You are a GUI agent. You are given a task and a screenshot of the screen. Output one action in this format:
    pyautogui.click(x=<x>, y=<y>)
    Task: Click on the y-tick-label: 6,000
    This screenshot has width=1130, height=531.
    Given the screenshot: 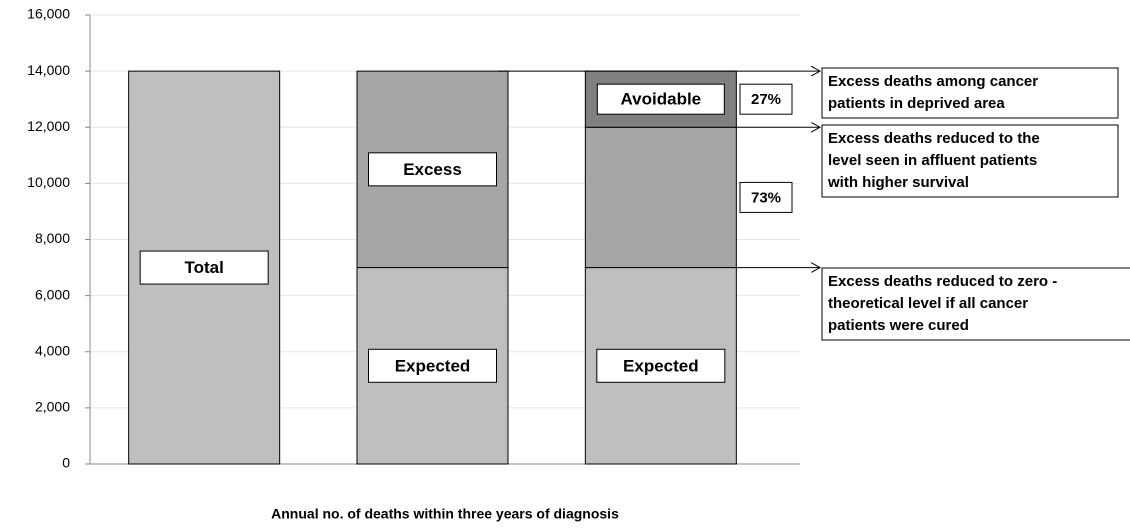 What is the action you would take?
    pyautogui.click(x=52, y=294)
    